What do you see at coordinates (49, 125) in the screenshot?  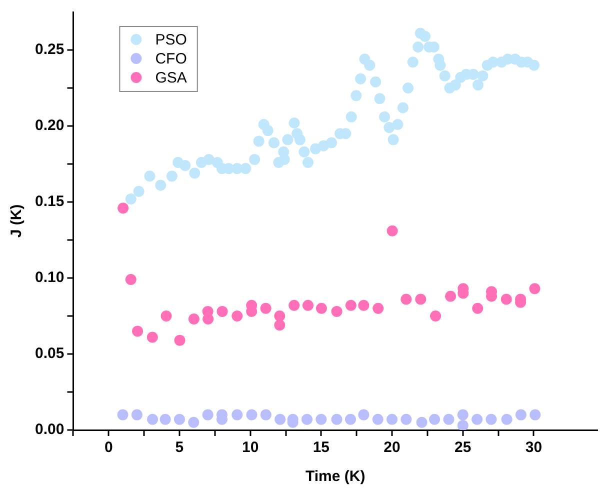 I see `y-tick-label: 0.20` at bounding box center [49, 125].